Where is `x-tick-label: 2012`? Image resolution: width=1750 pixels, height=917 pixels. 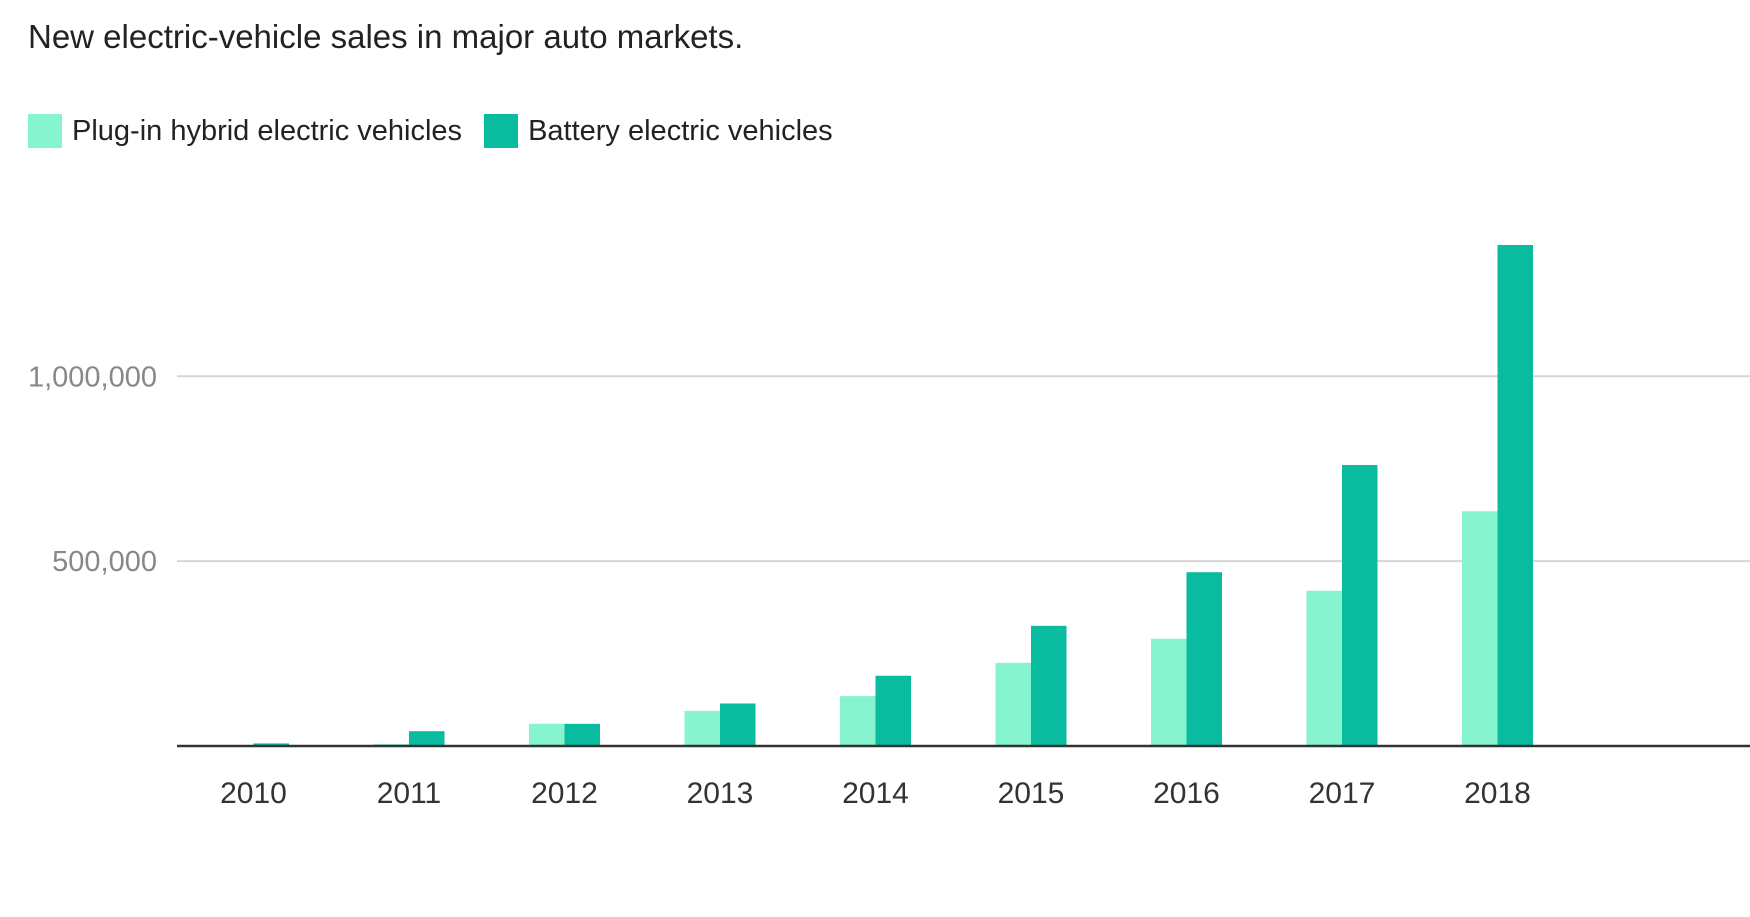 x-tick-label: 2012 is located at coordinates (564, 793).